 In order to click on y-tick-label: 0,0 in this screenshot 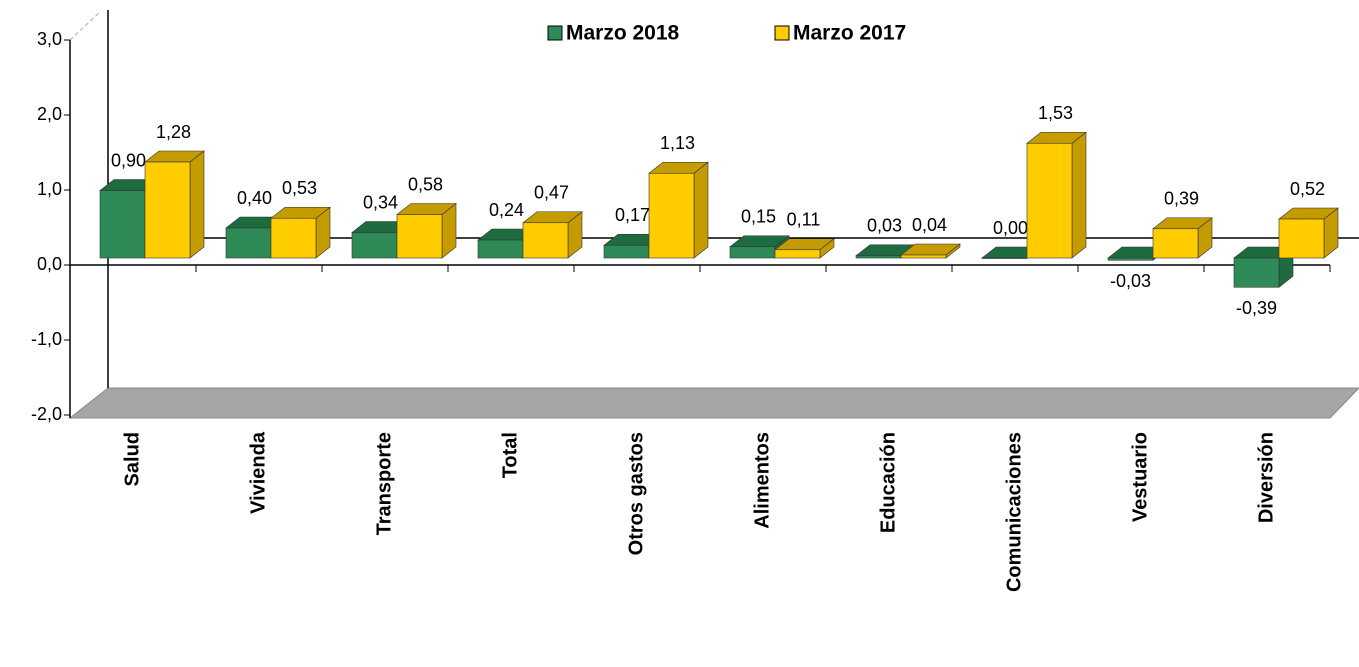, I will do `click(49, 264)`.